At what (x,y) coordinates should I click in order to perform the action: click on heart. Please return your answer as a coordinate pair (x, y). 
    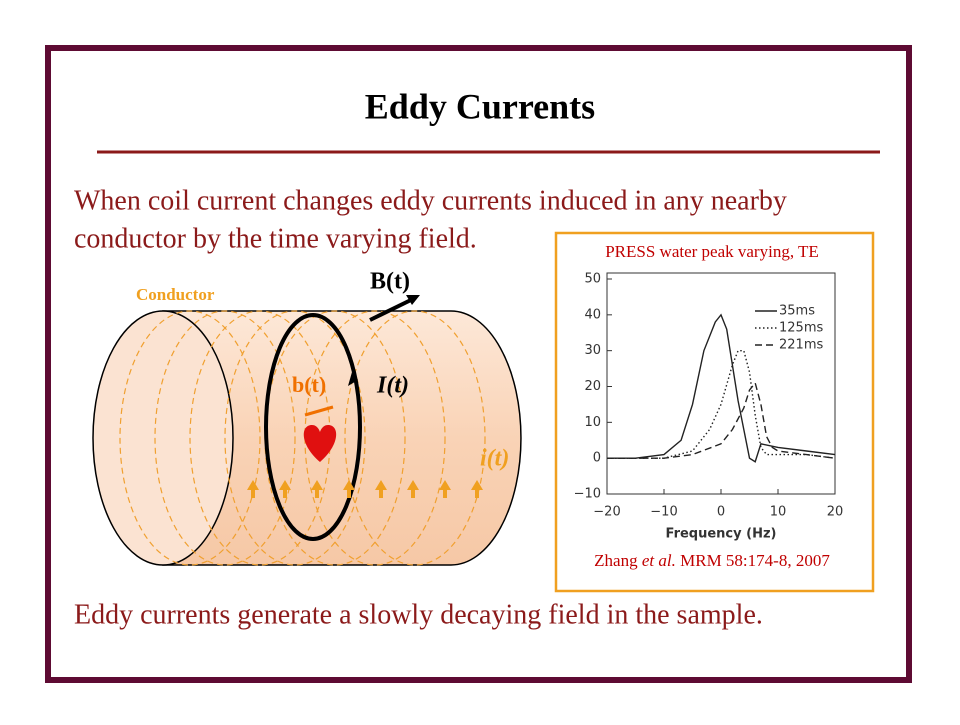
    Looking at the image, I should click on (320, 443).